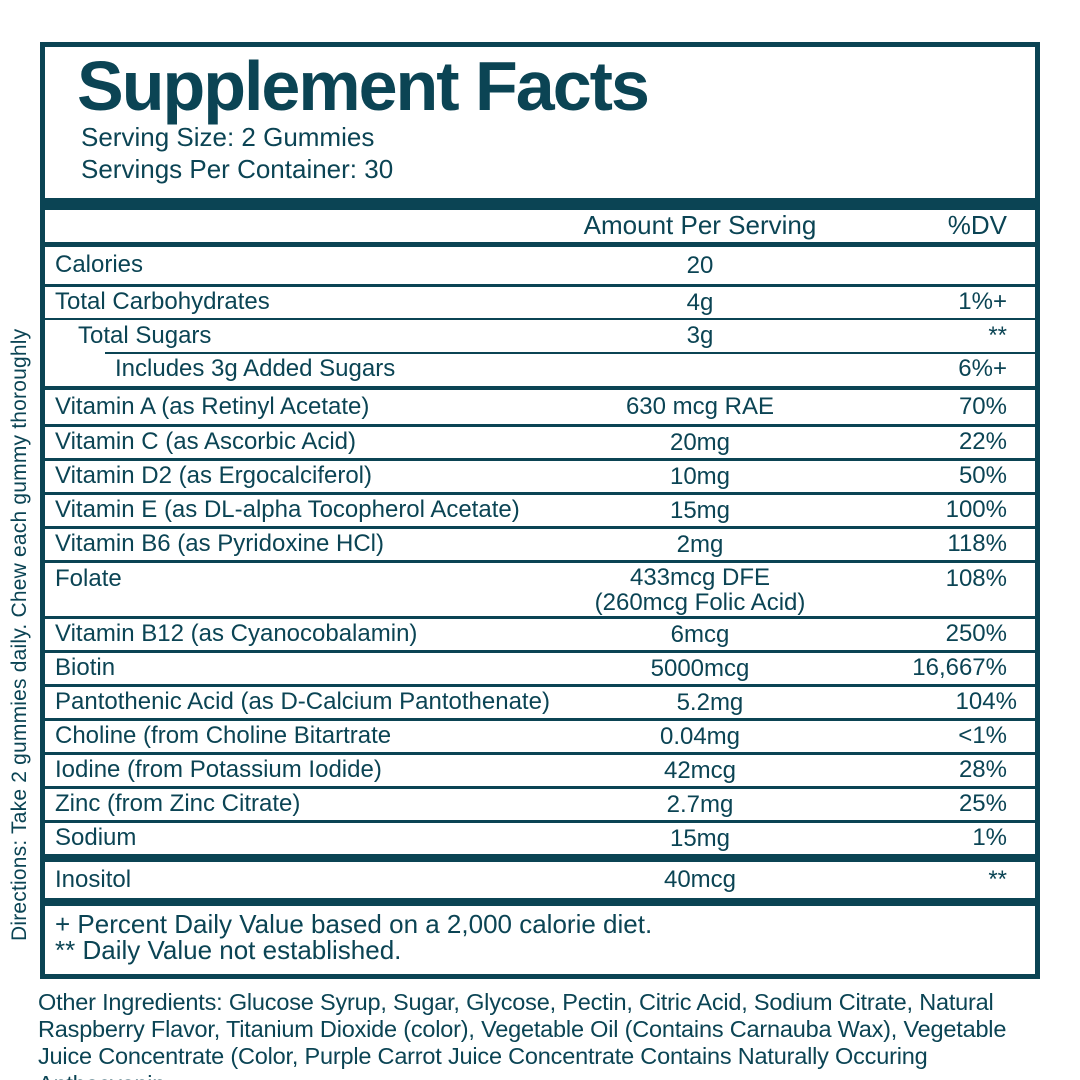  I want to click on table-row-iodine: Iodine (from Potassium Iodide) 42mcg 28%, so click(540, 768).